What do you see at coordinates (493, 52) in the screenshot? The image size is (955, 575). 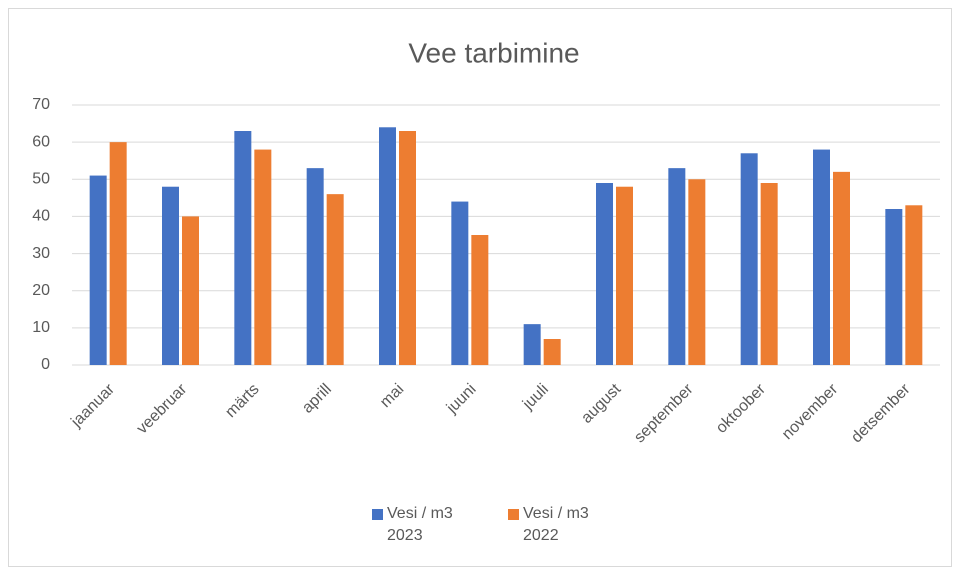 I see `chart-title: Vee tarbimine` at bounding box center [493, 52].